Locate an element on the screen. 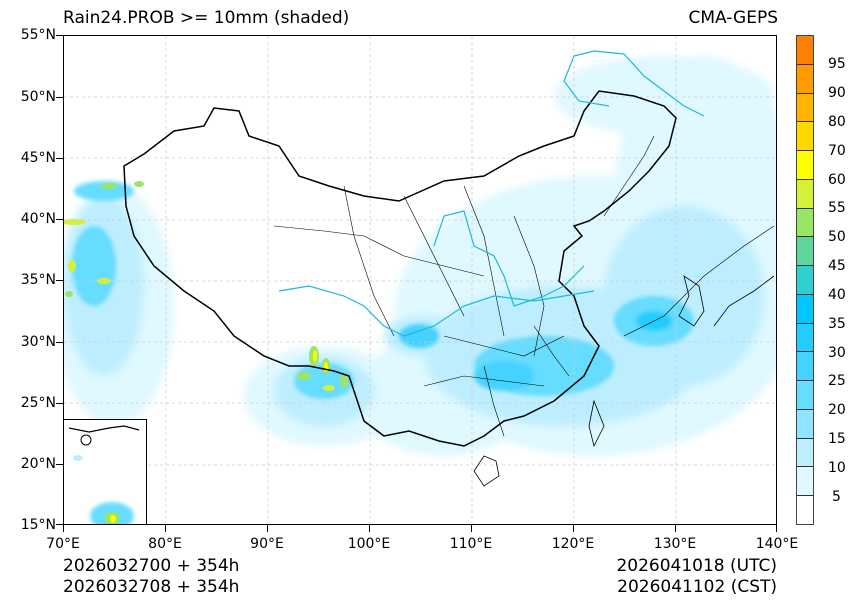 Image resolution: width=860 pixels, height=610 pixels. colorbar-label: 5 is located at coordinates (836, 497).